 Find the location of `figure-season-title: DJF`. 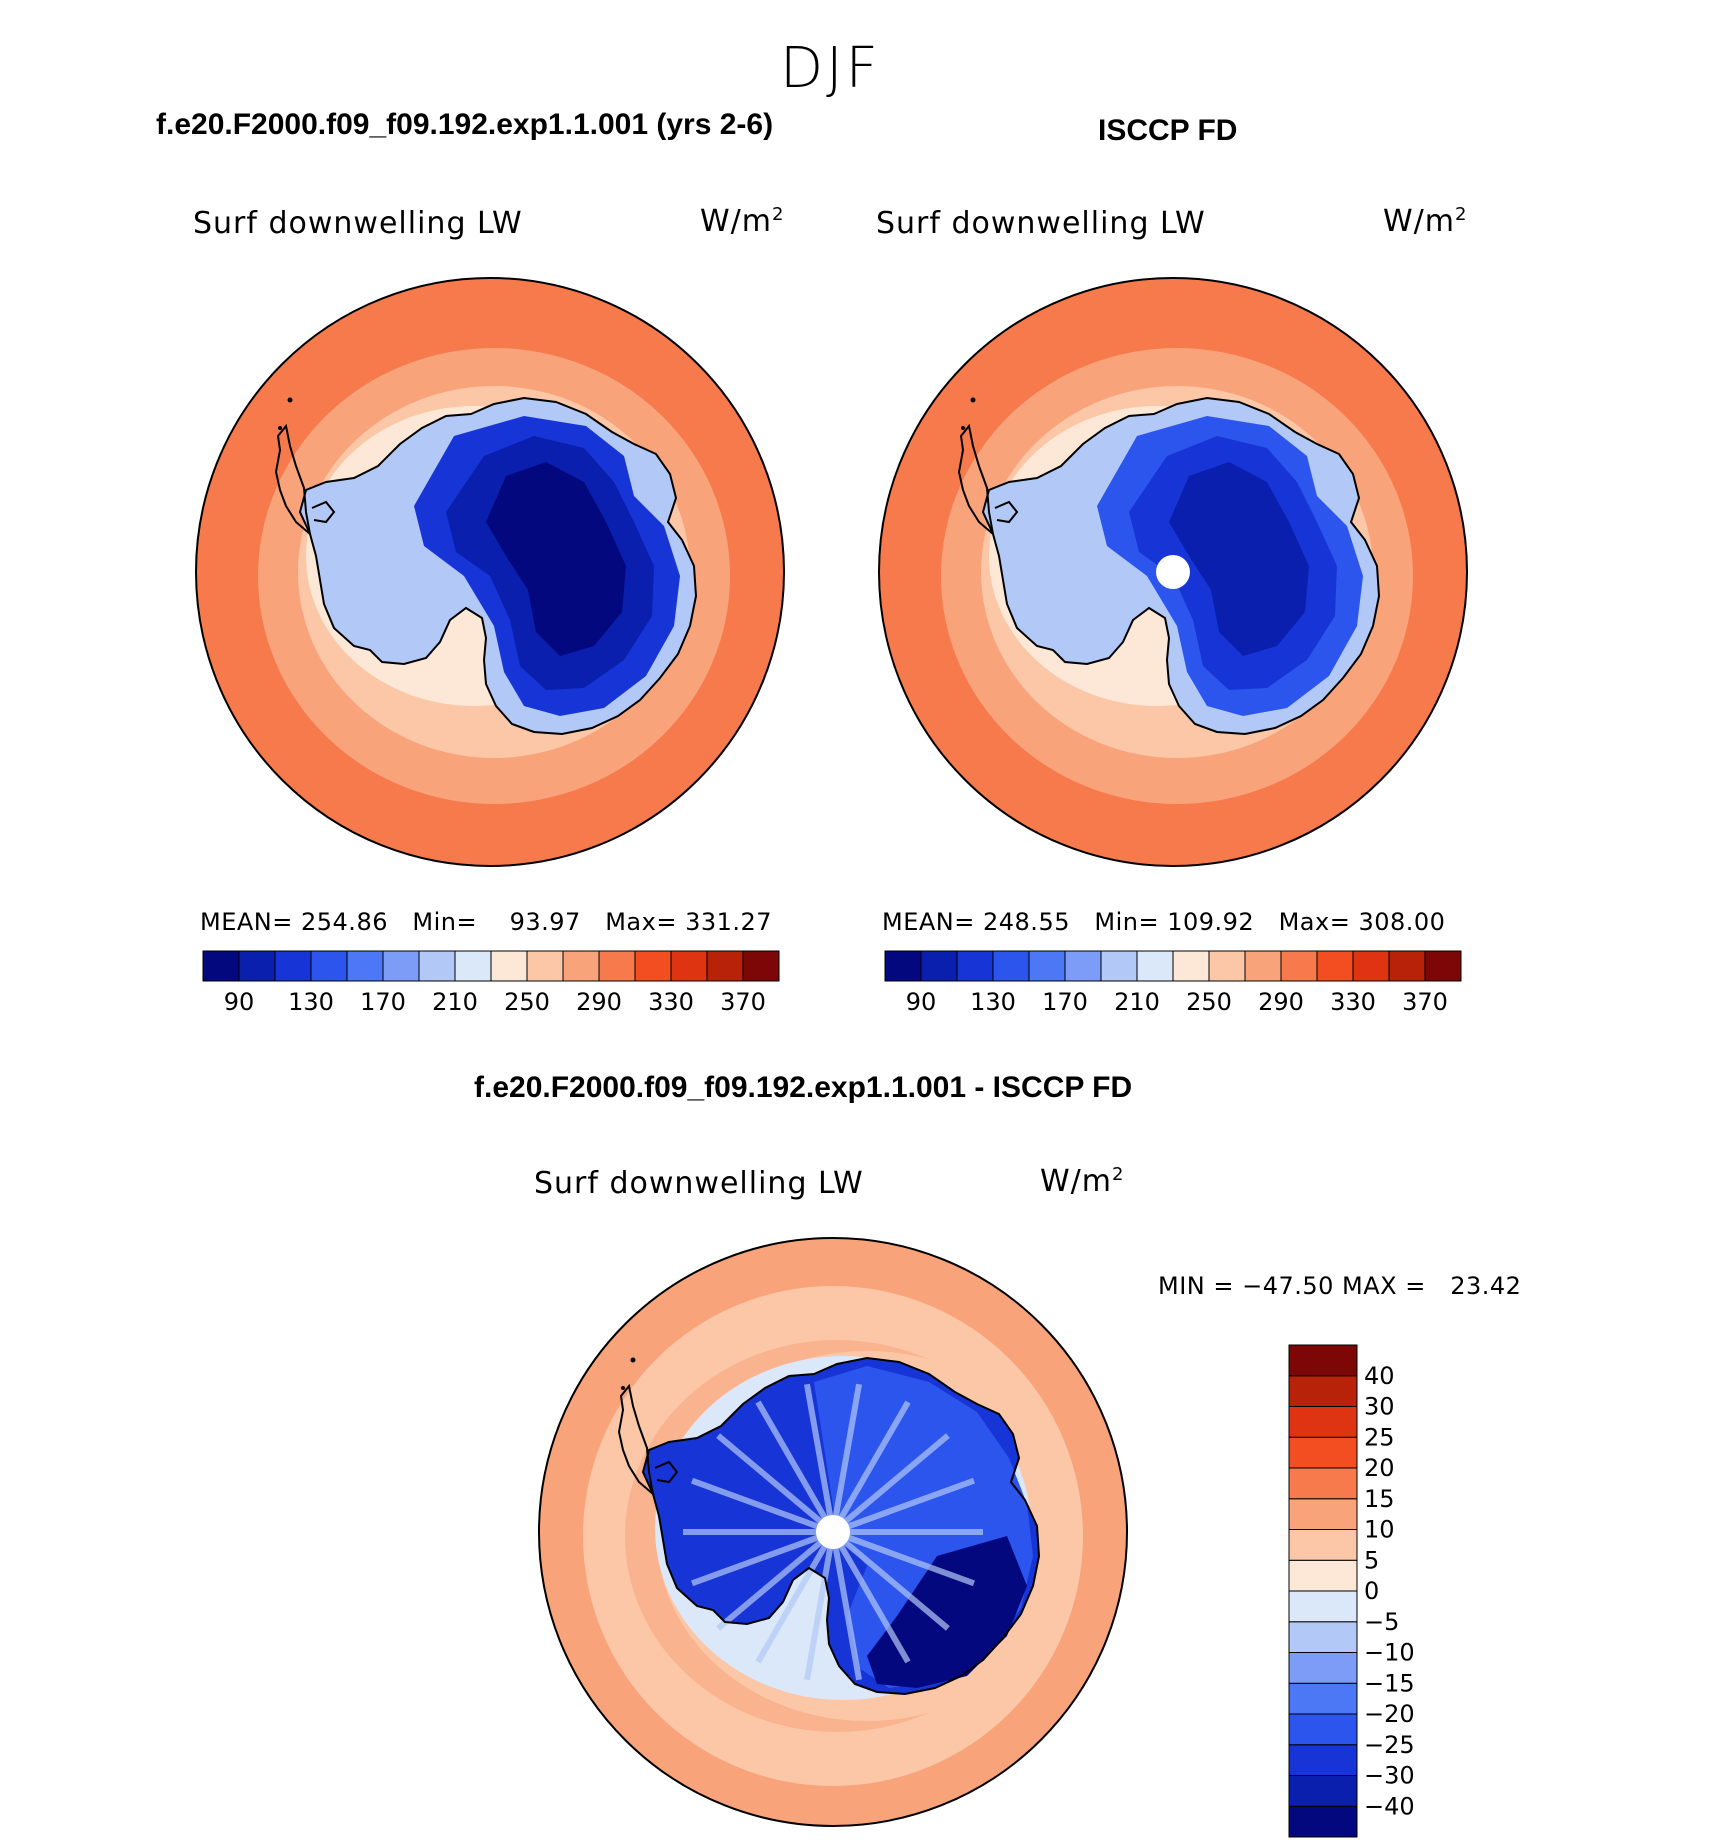

figure-season-title: DJF is located at coordinates (830, 68).